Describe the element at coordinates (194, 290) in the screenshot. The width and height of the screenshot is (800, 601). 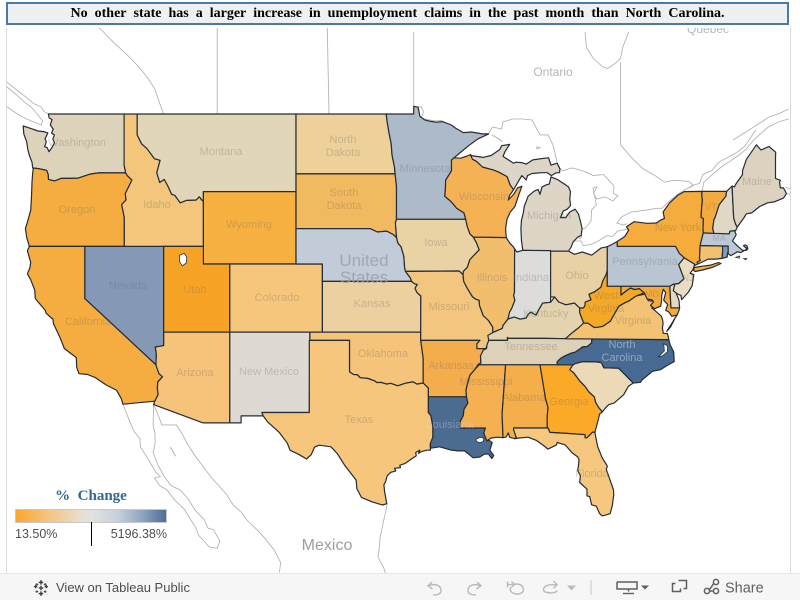
I see `svg-text: Utah` at that location.